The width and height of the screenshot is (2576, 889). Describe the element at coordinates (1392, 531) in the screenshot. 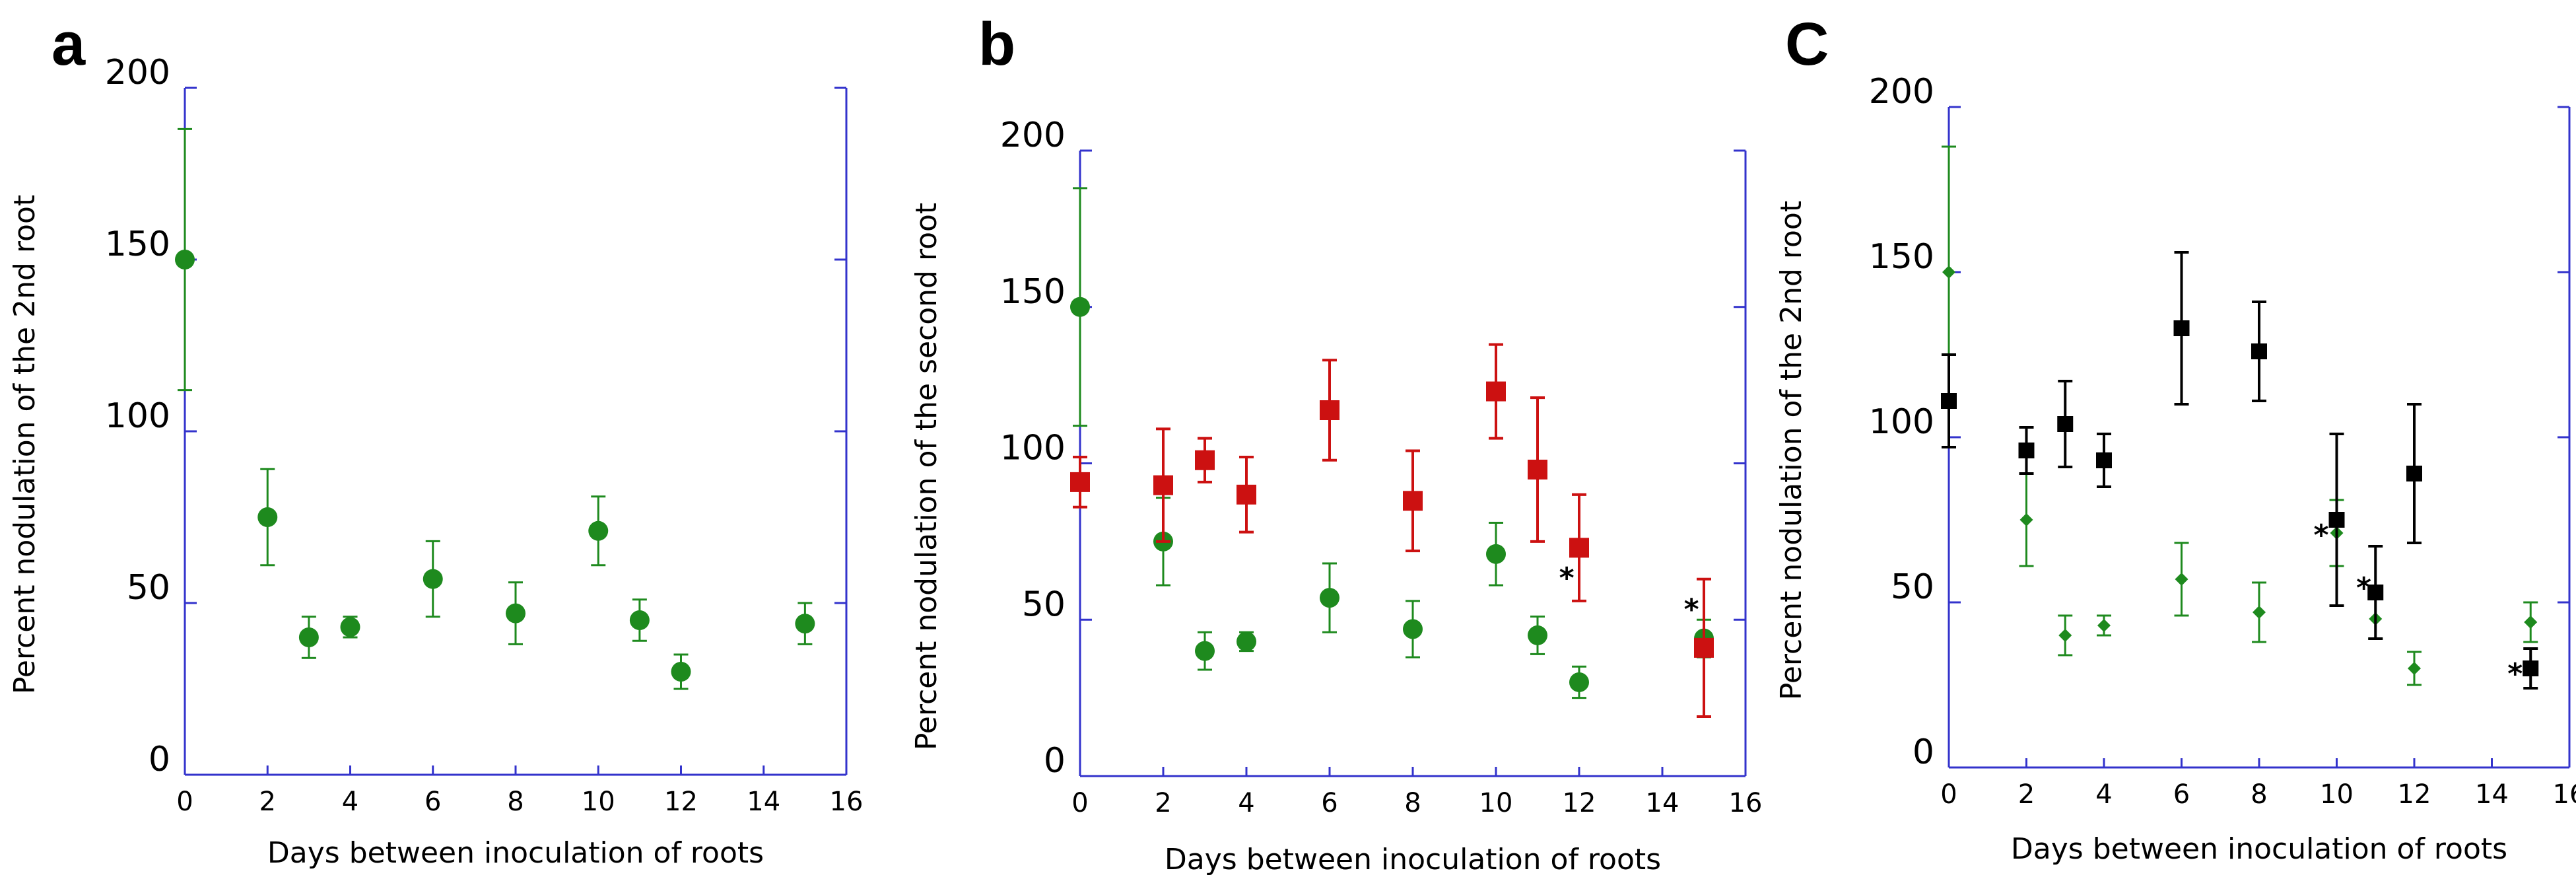

I see `series-red` at that location.